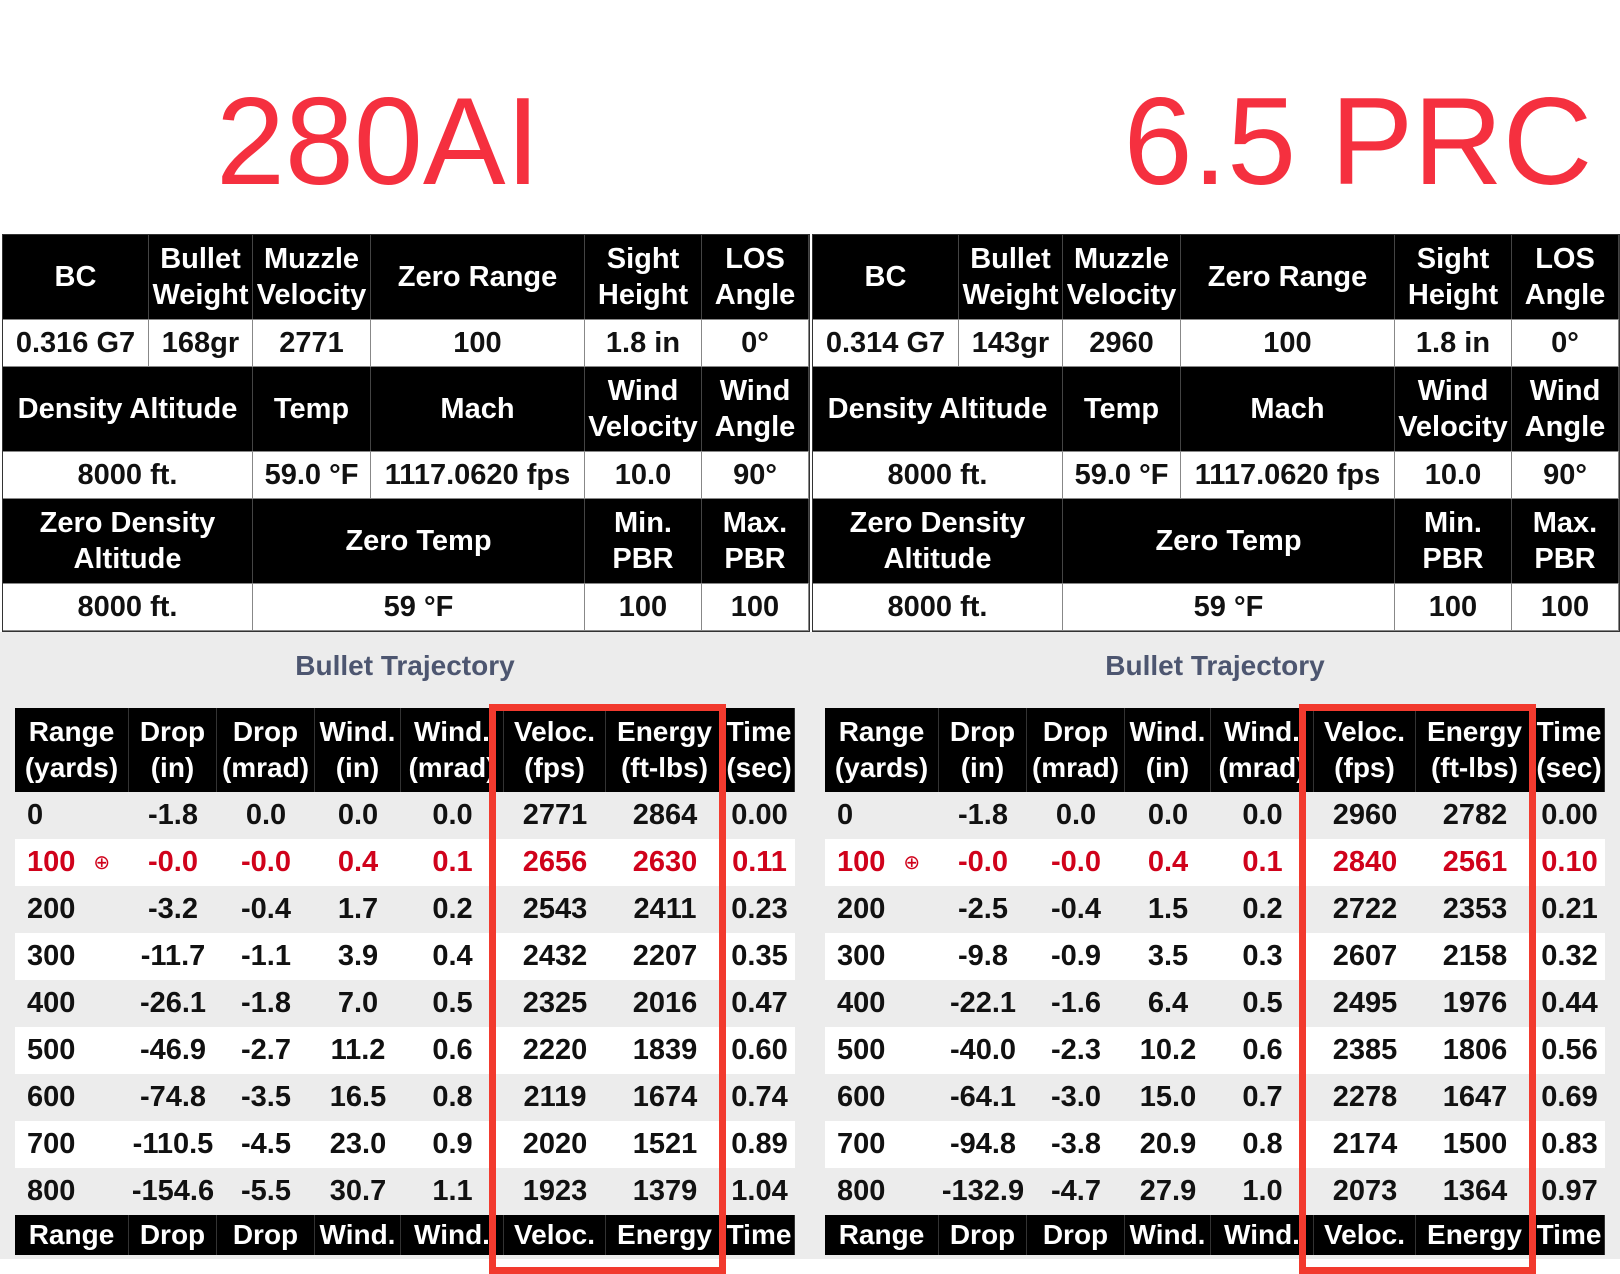 Image resolution: width=1620 pixels, height=1274 pixels. What do you see at coordinates (555, 1050) in the screenshot?
I see `table-cell: 2220` at bounding box center [555, 1050].